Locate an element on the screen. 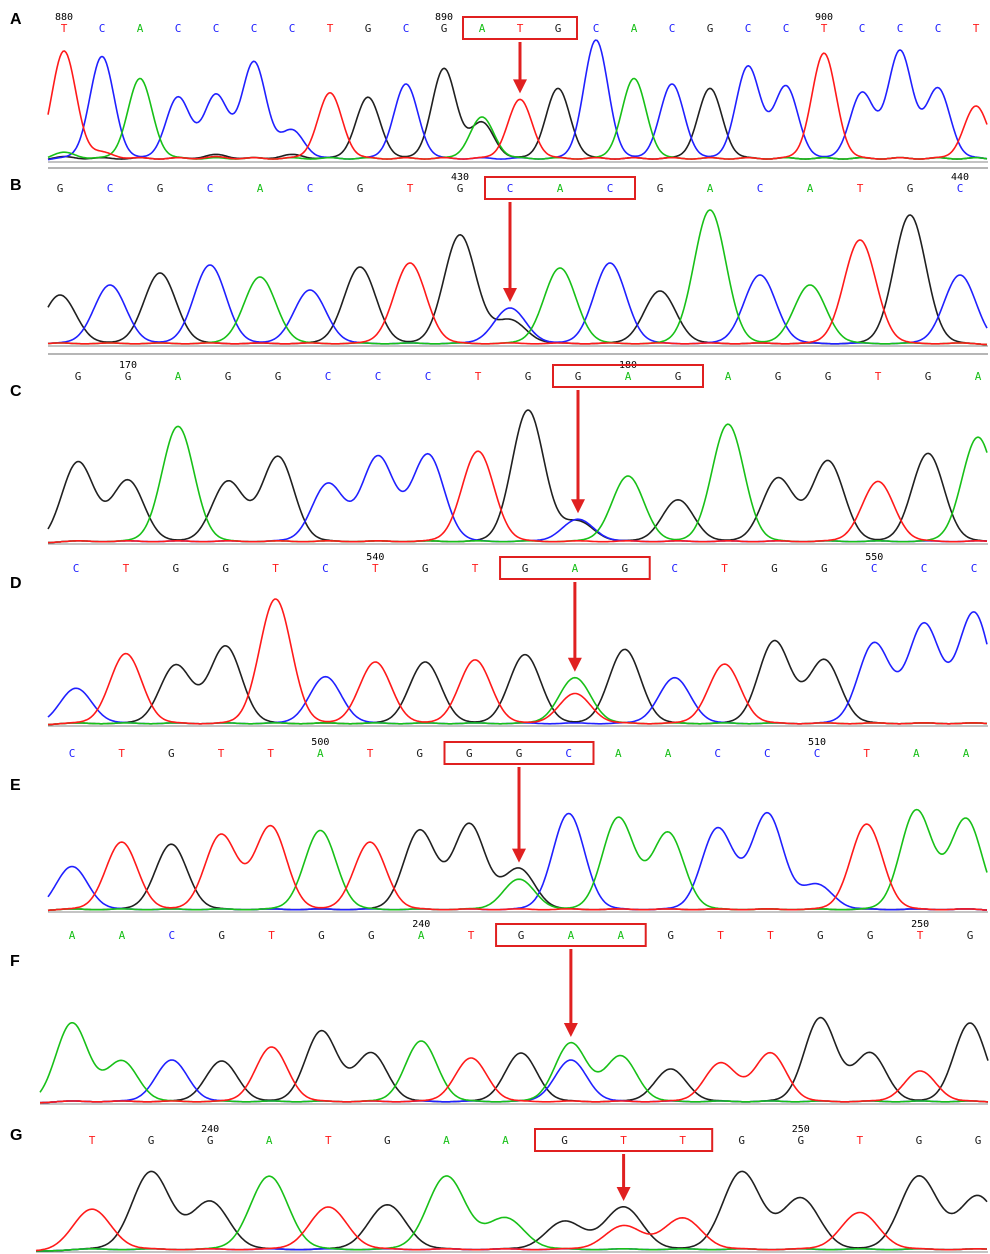  position-label: 890 is located at coordinates (444, 17).